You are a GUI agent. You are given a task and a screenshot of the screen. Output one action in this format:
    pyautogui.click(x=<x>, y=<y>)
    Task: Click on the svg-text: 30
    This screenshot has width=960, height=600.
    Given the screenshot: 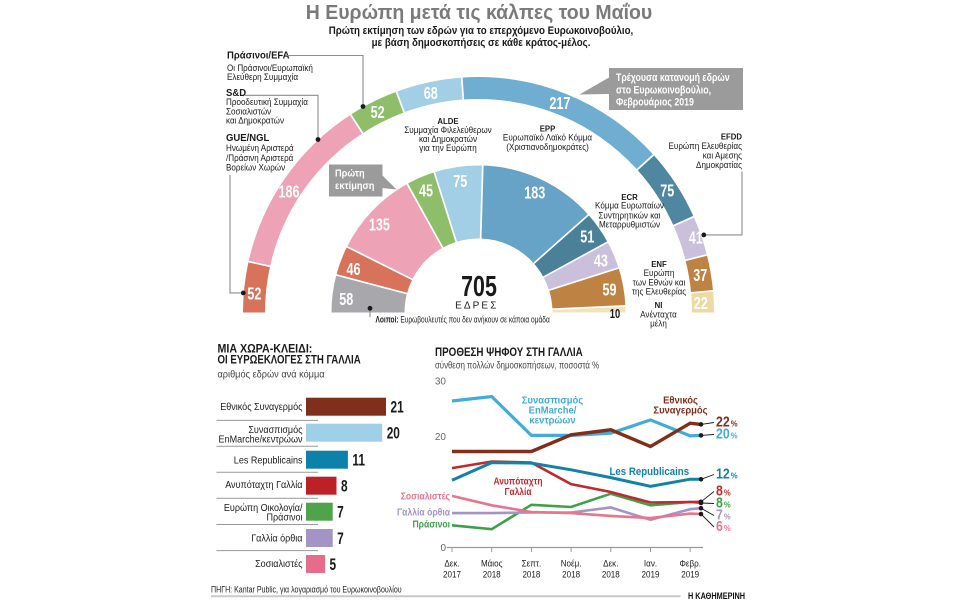 What is the action you would take?
    pyautogui.click(x=441, y=382)
    